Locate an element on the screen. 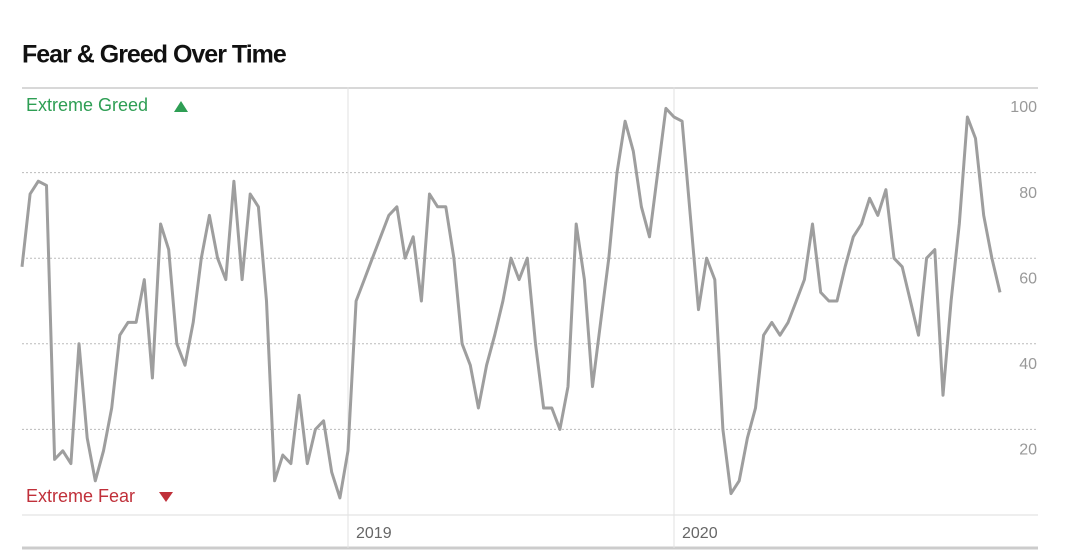  x-tick-label: 2019 is located at coordinates (374, 533).